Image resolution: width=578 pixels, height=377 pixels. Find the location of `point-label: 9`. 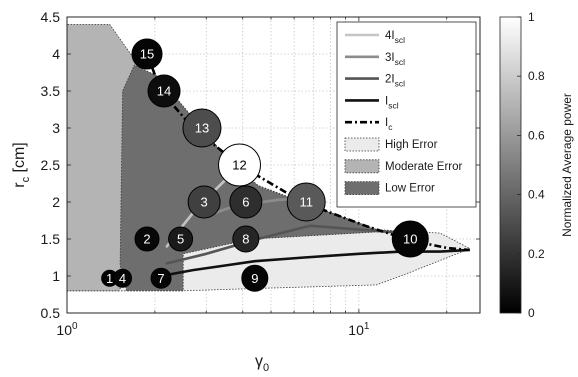

point-label: 9 is located at coordinates (254, 278).